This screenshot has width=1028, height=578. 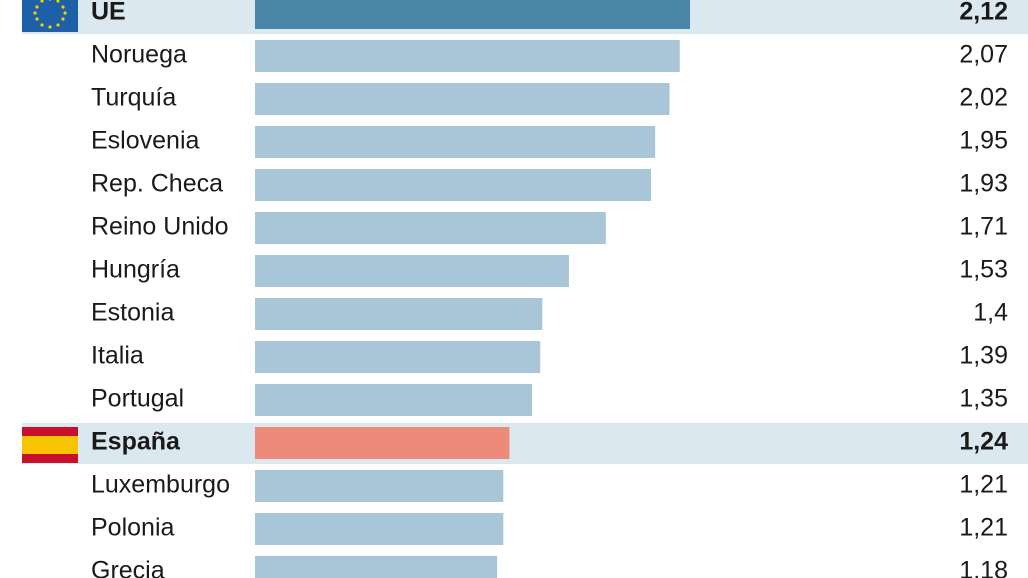 What do you see at coordinates (525, 443) in the screenshot?
I see `highlight-row` at bounding box center [525, 443].